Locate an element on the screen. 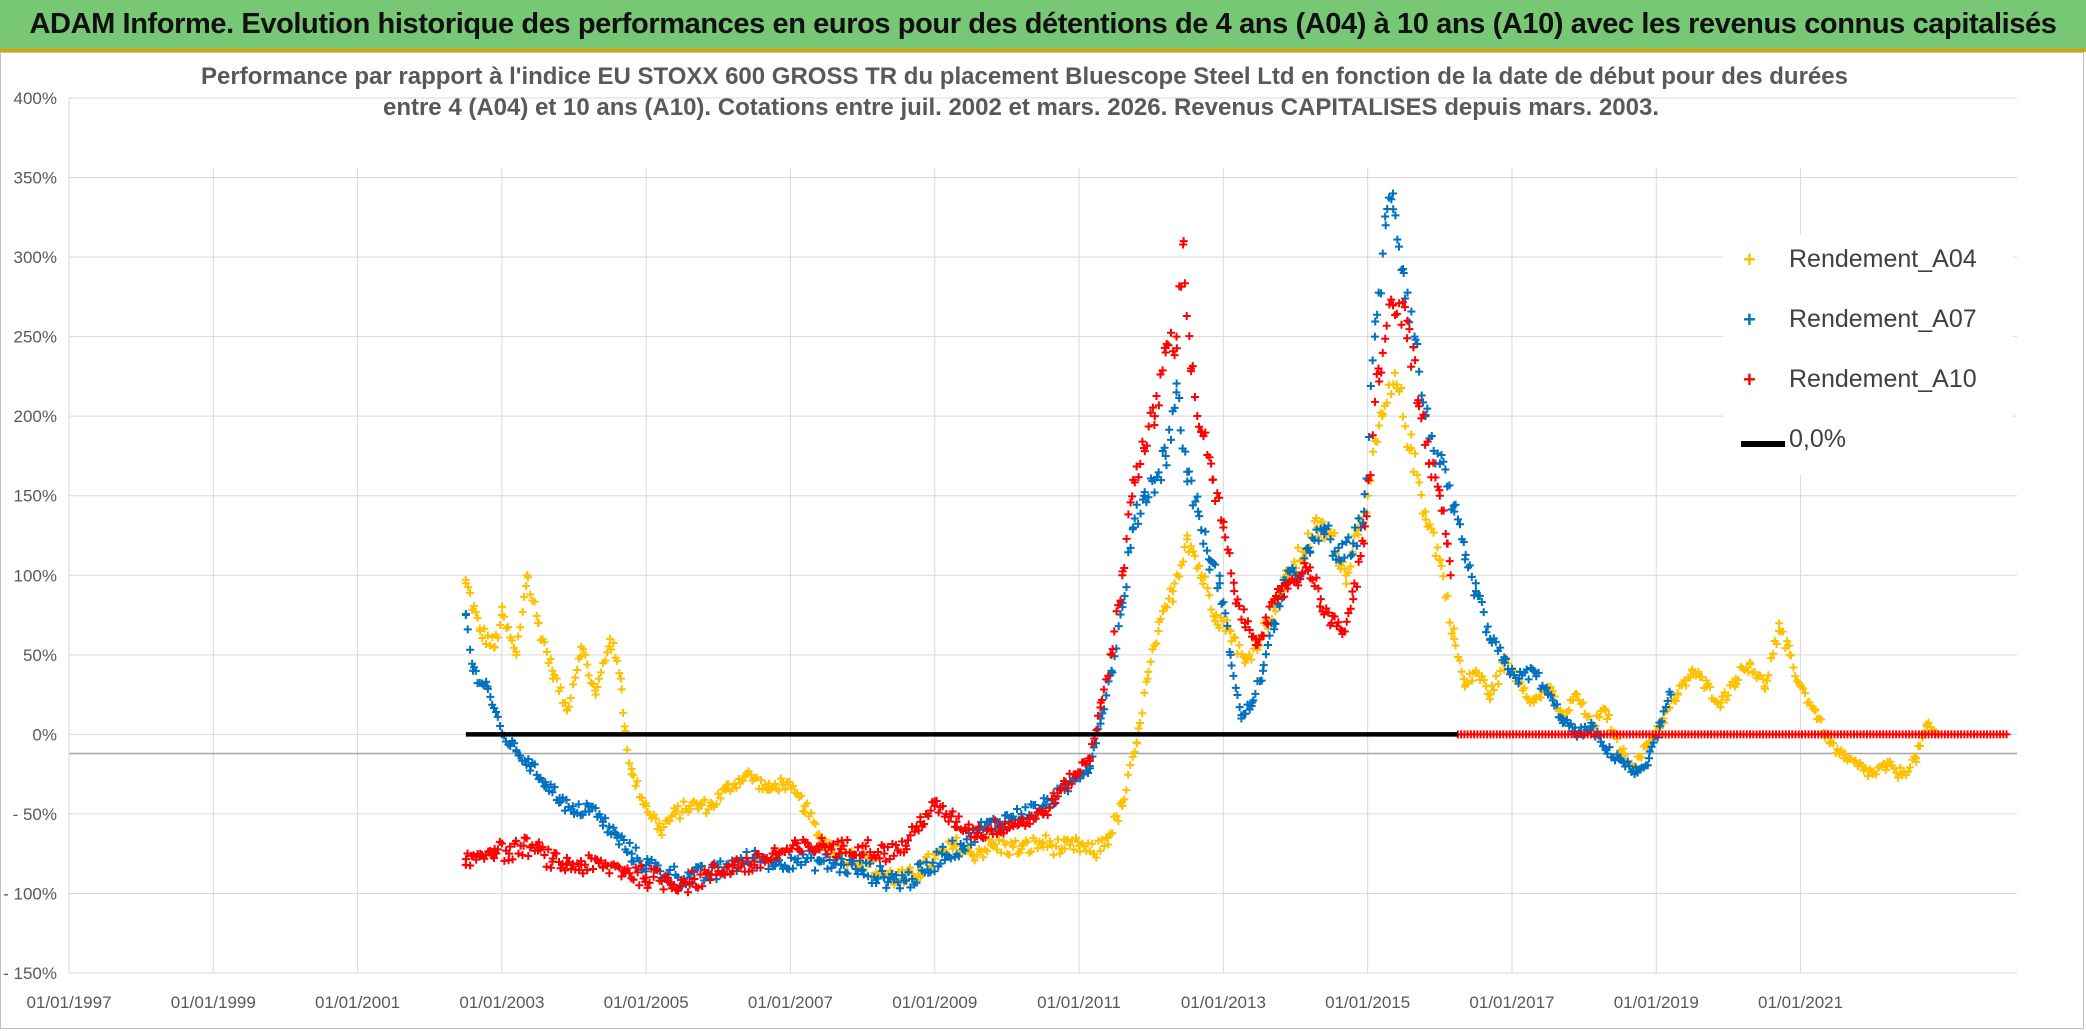  x-tick-label: 01/01/1999 is located at coordinates (213, 1002).